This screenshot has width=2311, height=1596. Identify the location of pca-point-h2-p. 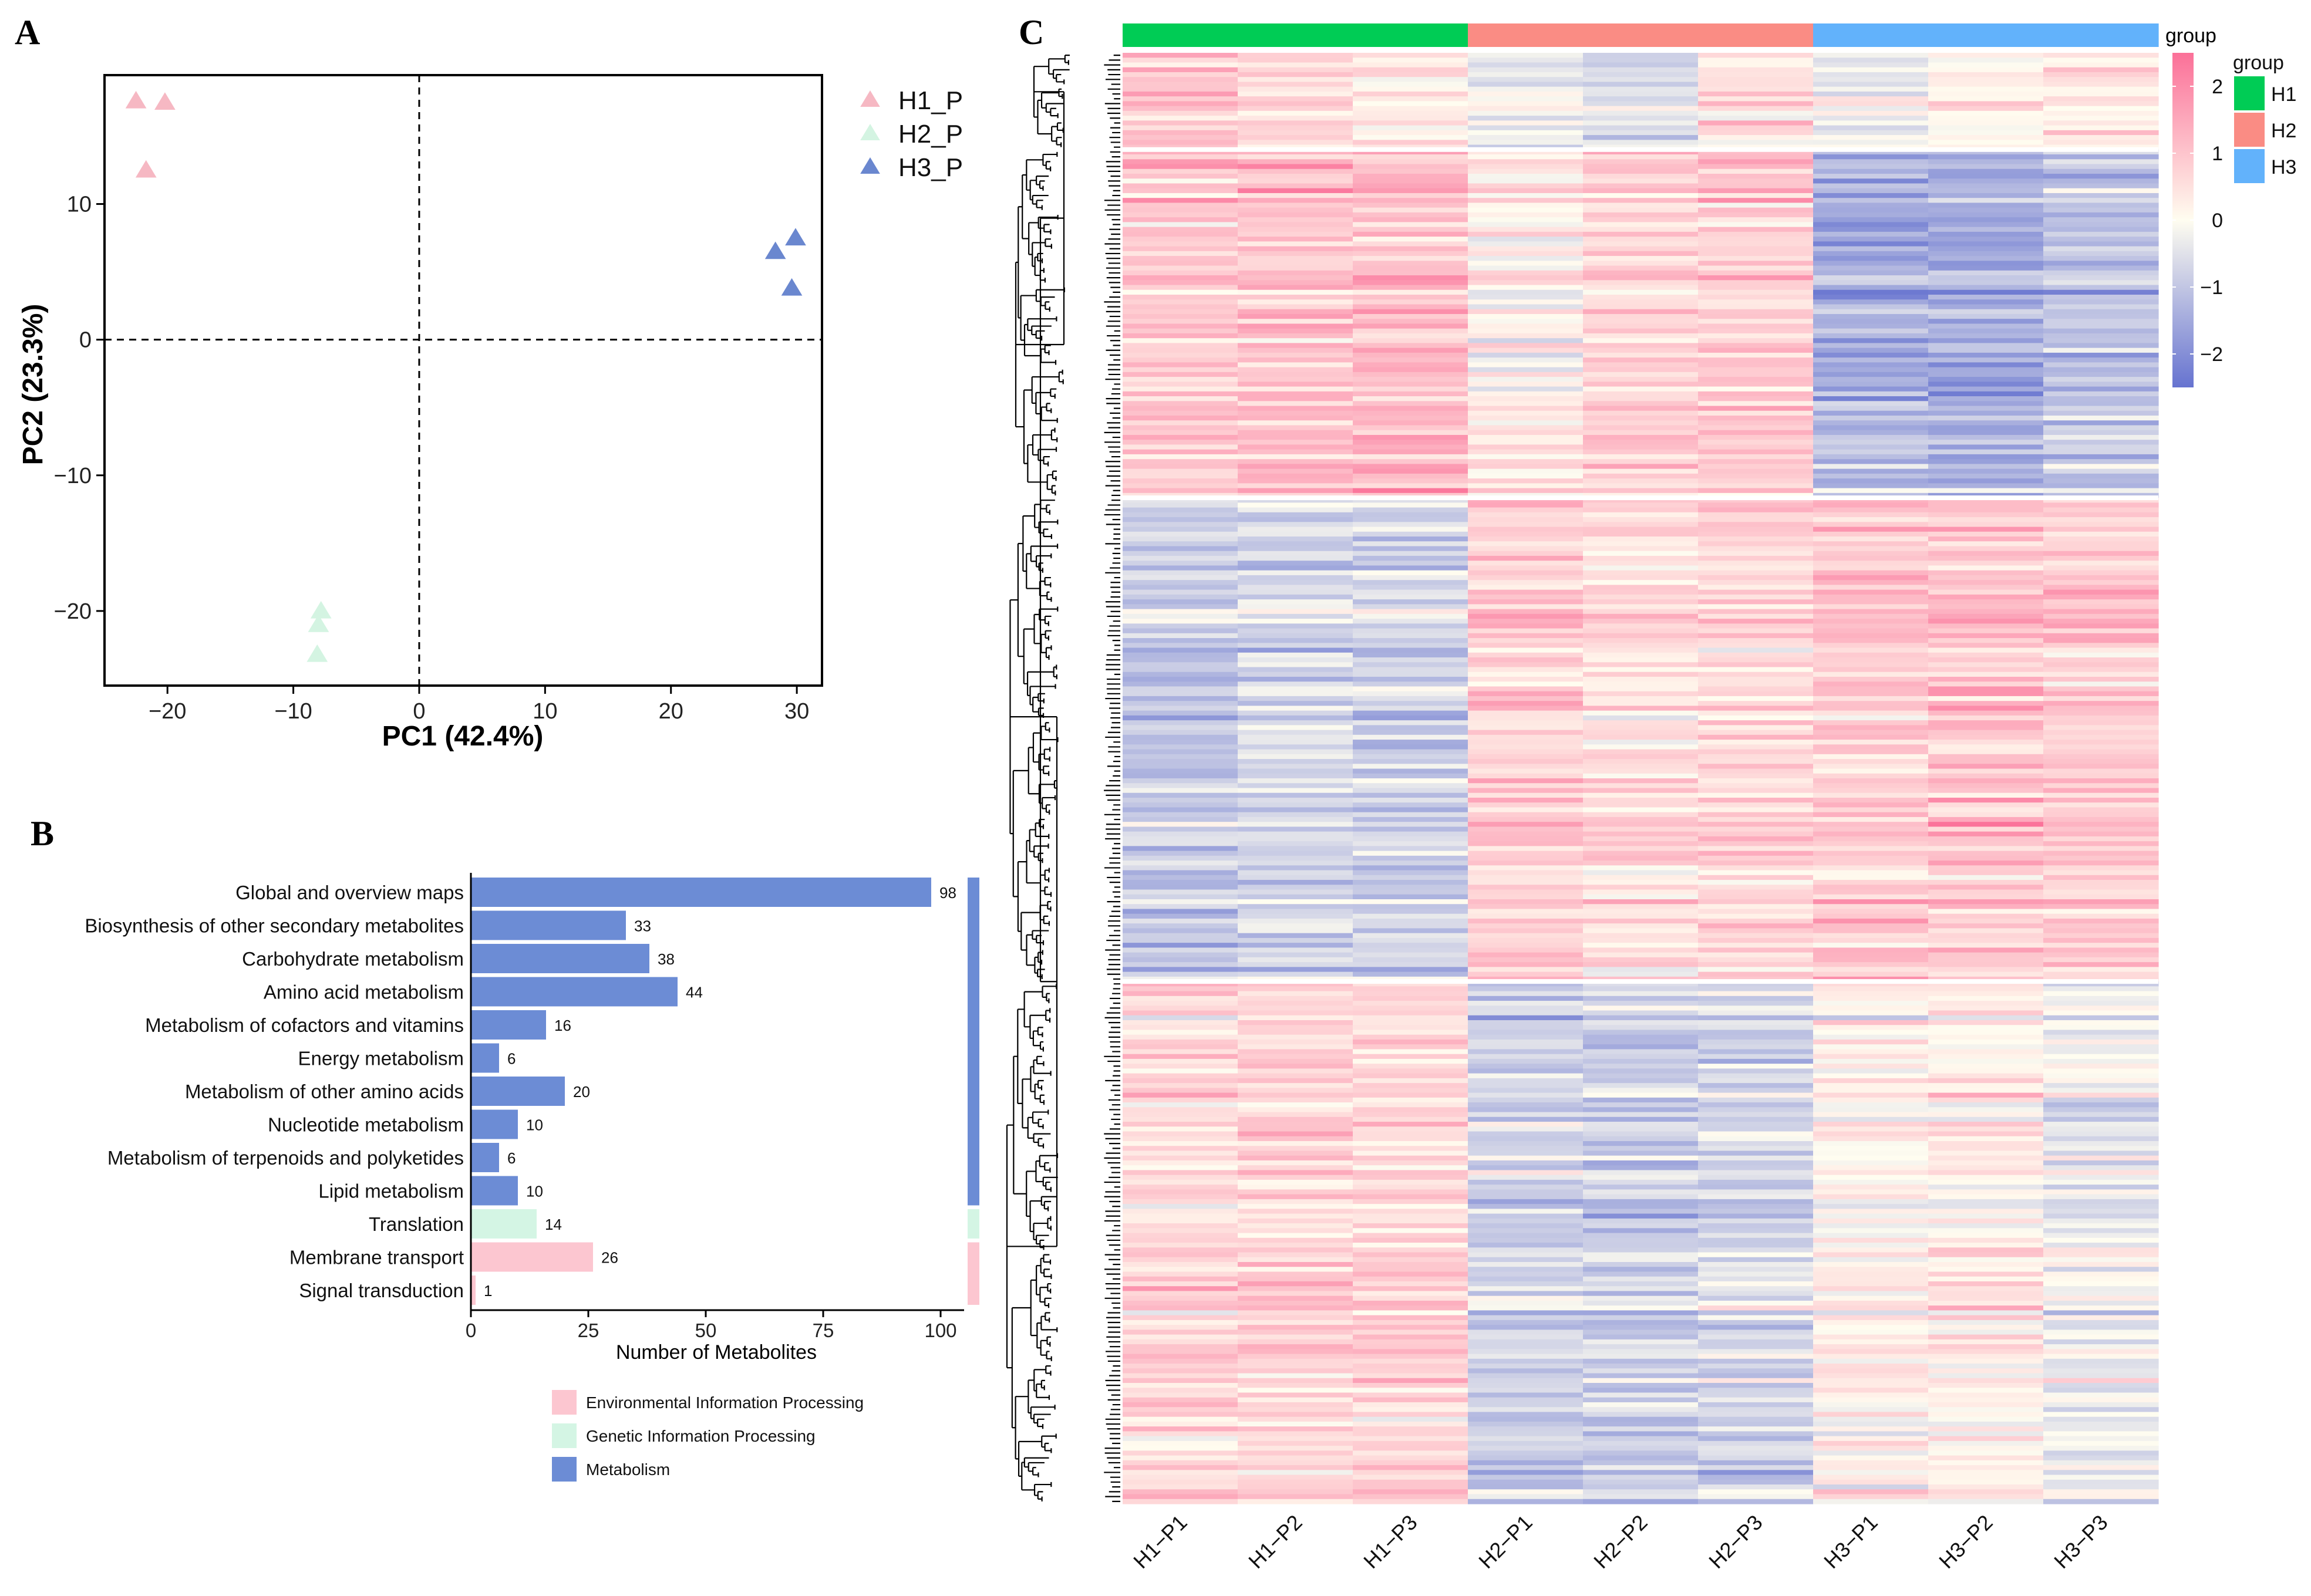
(318, 623).